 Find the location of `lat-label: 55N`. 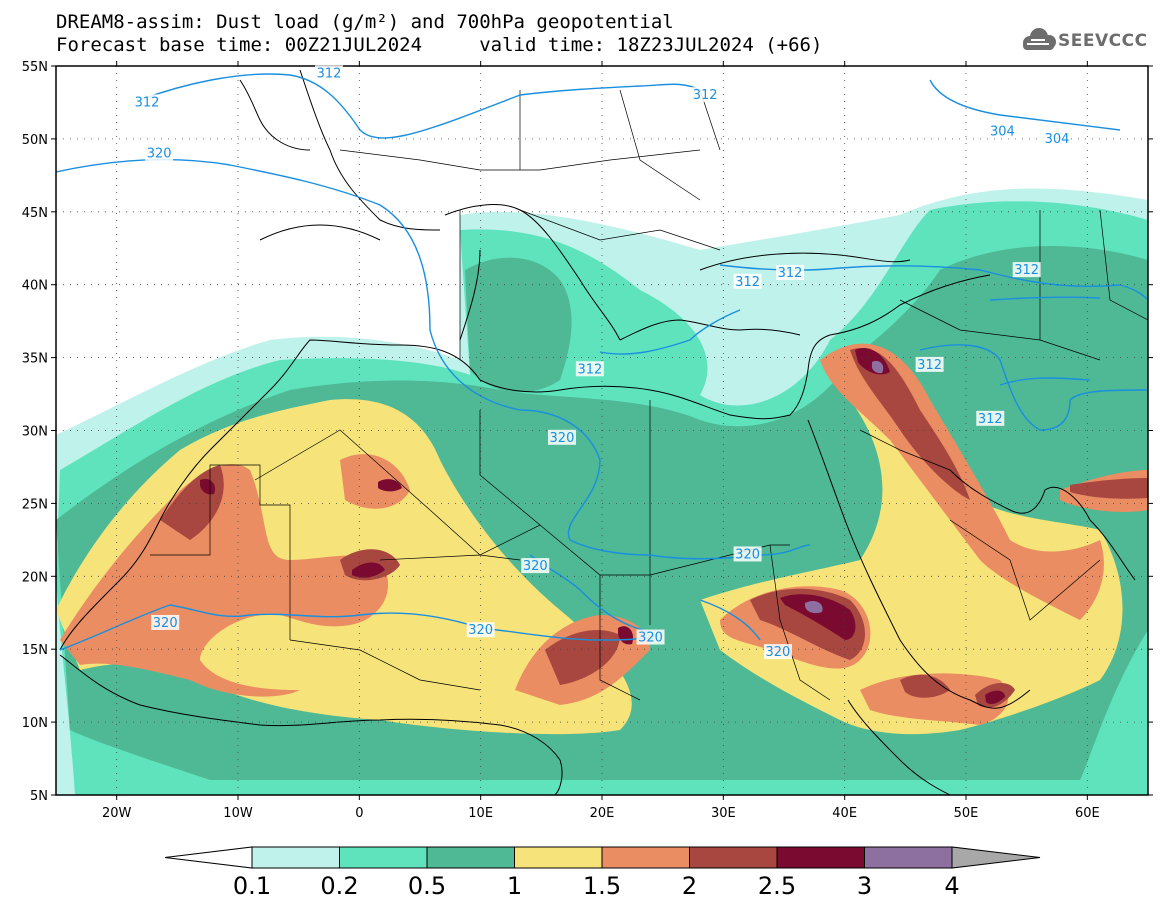

lat-label: 55N is located at coordinates (35, 67).